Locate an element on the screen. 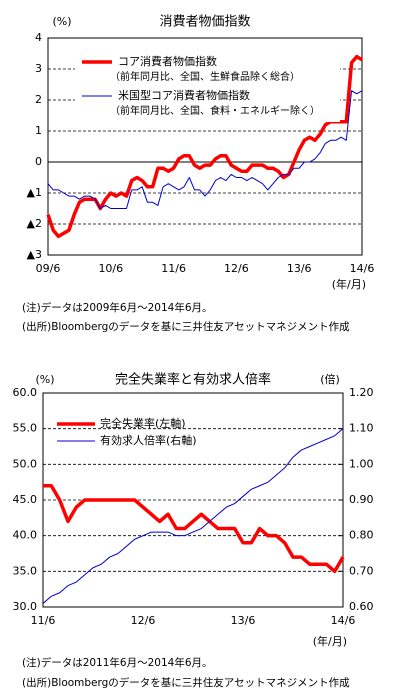  legend-label: 完全失業率(左軸) is located at coordinates (143, 423).